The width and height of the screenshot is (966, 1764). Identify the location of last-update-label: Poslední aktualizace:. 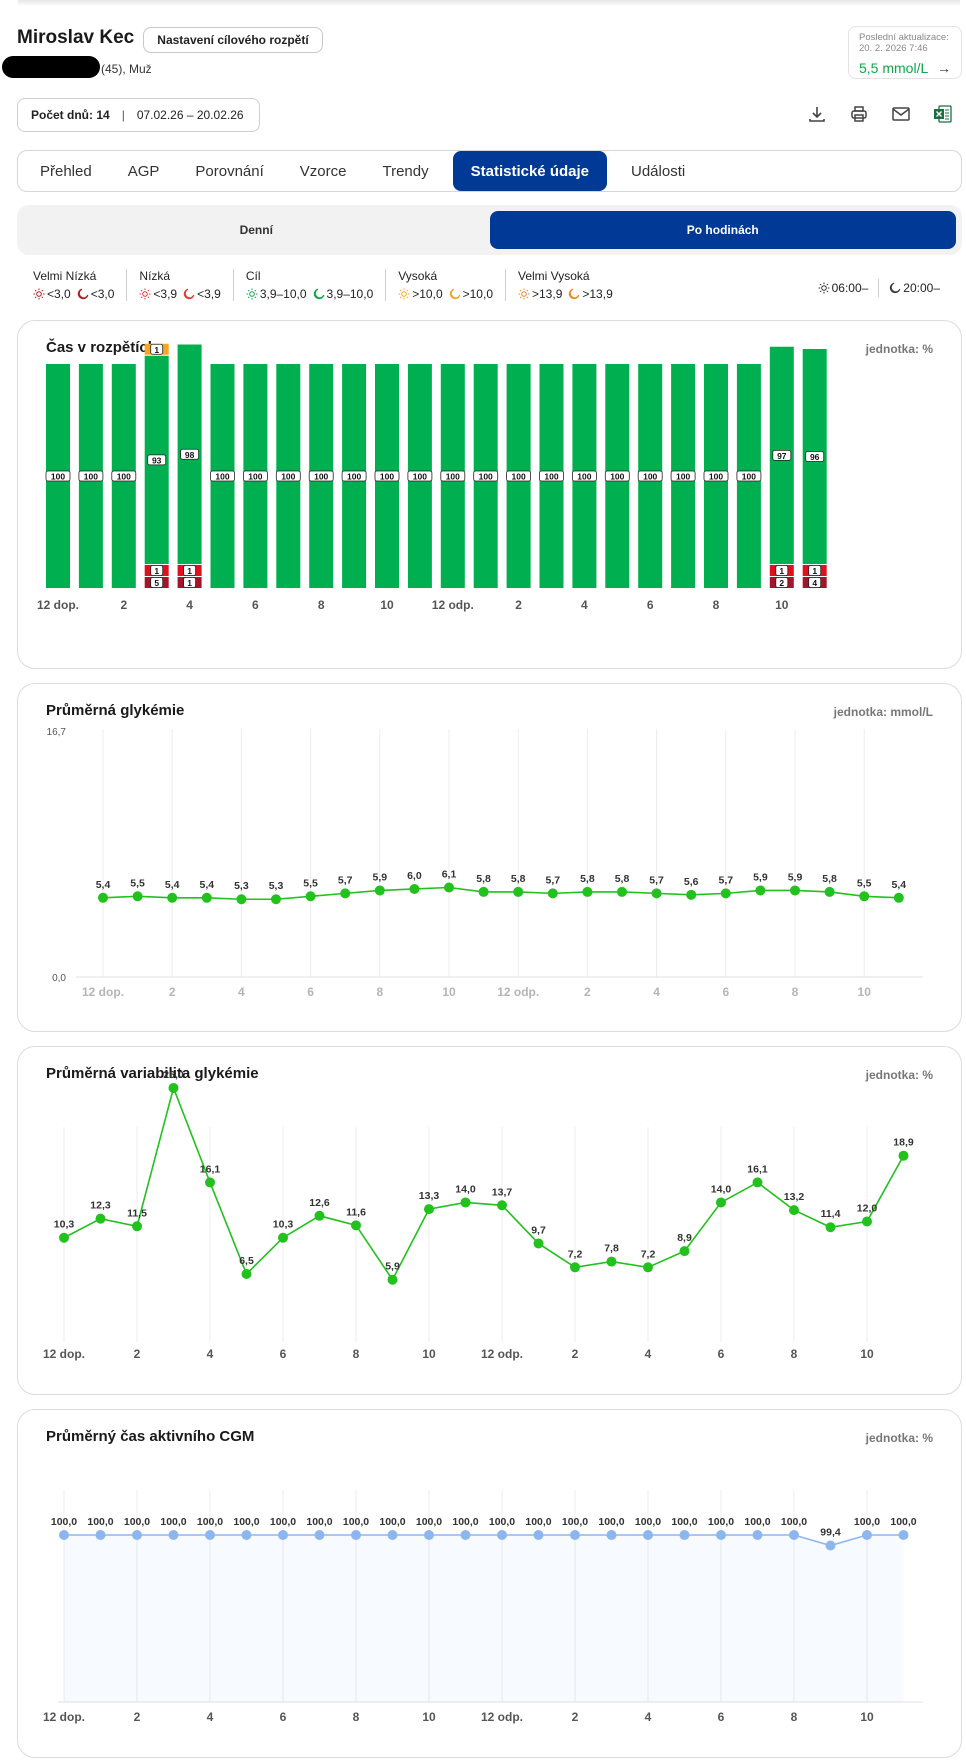
(904, 37).